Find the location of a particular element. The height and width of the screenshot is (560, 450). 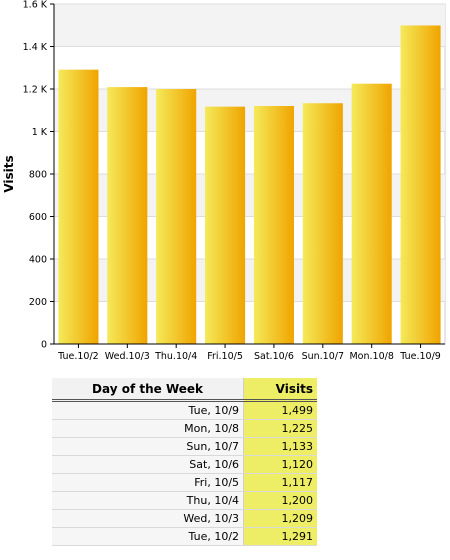

table-row: Wed, 10/3 1,209 is located at coordinates (184, 518).